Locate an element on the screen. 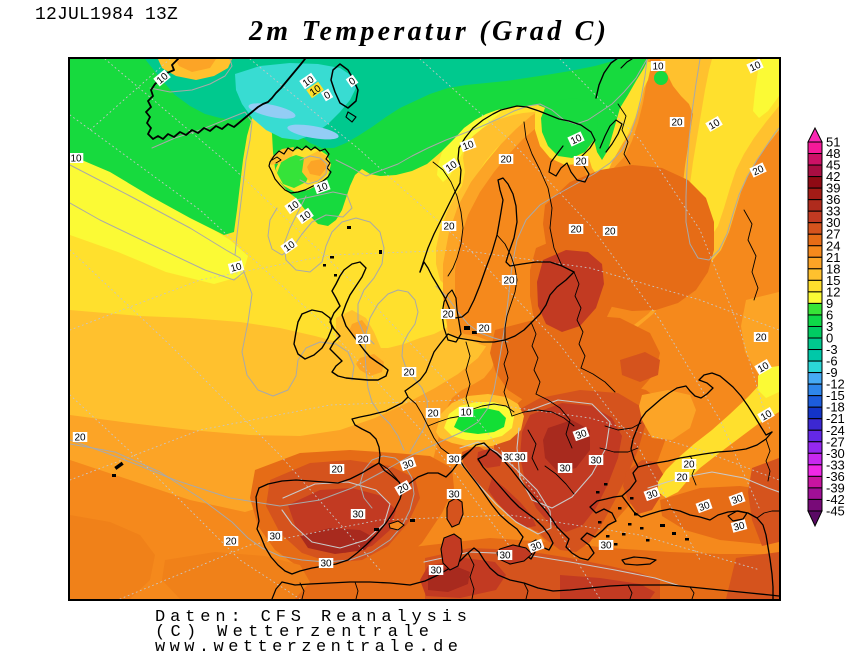 This screenshot has height=657, width=850. svg-text: 9 is located at coordinates (829, 303).